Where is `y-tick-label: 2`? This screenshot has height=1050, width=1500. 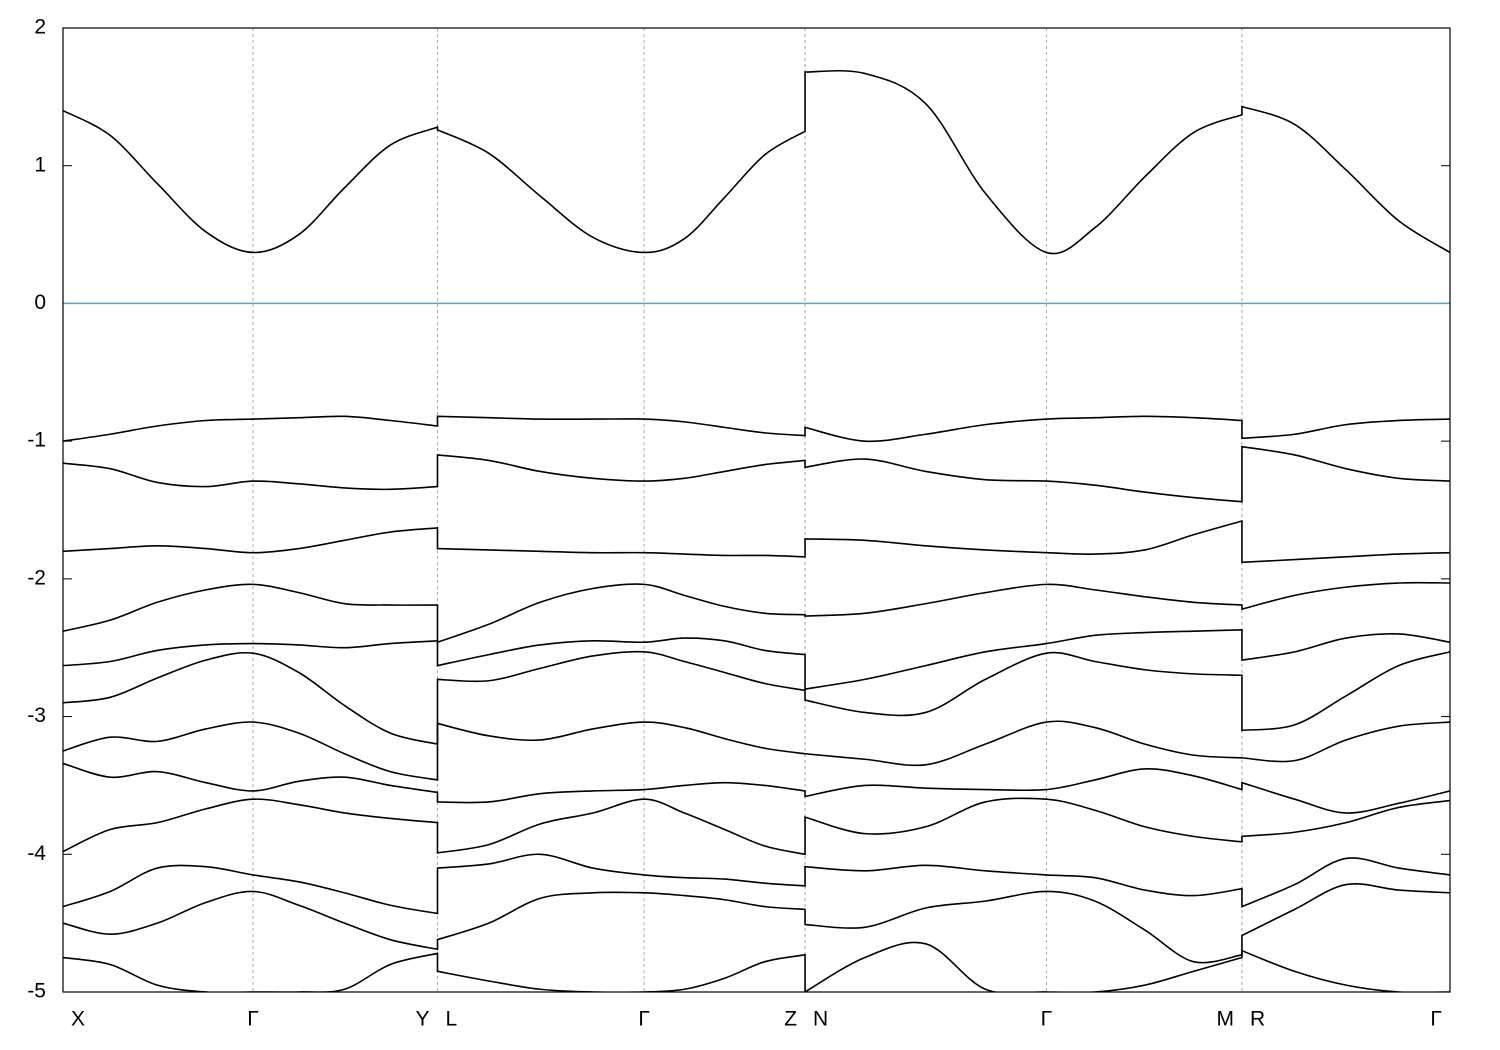 y-tick-label: 2 is located at coordinates (40, 27).